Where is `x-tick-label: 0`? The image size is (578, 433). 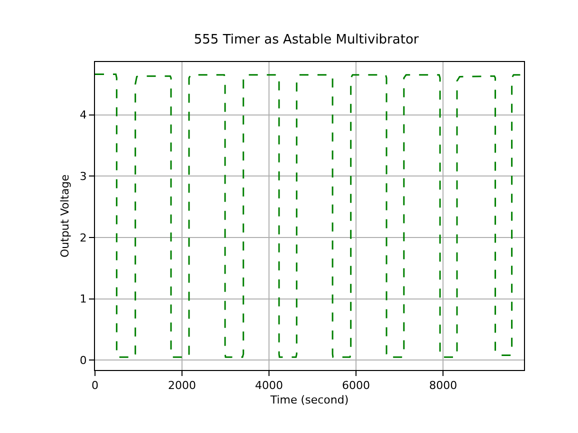
x-tick-label: 0 is located at coordinates (95, 385).